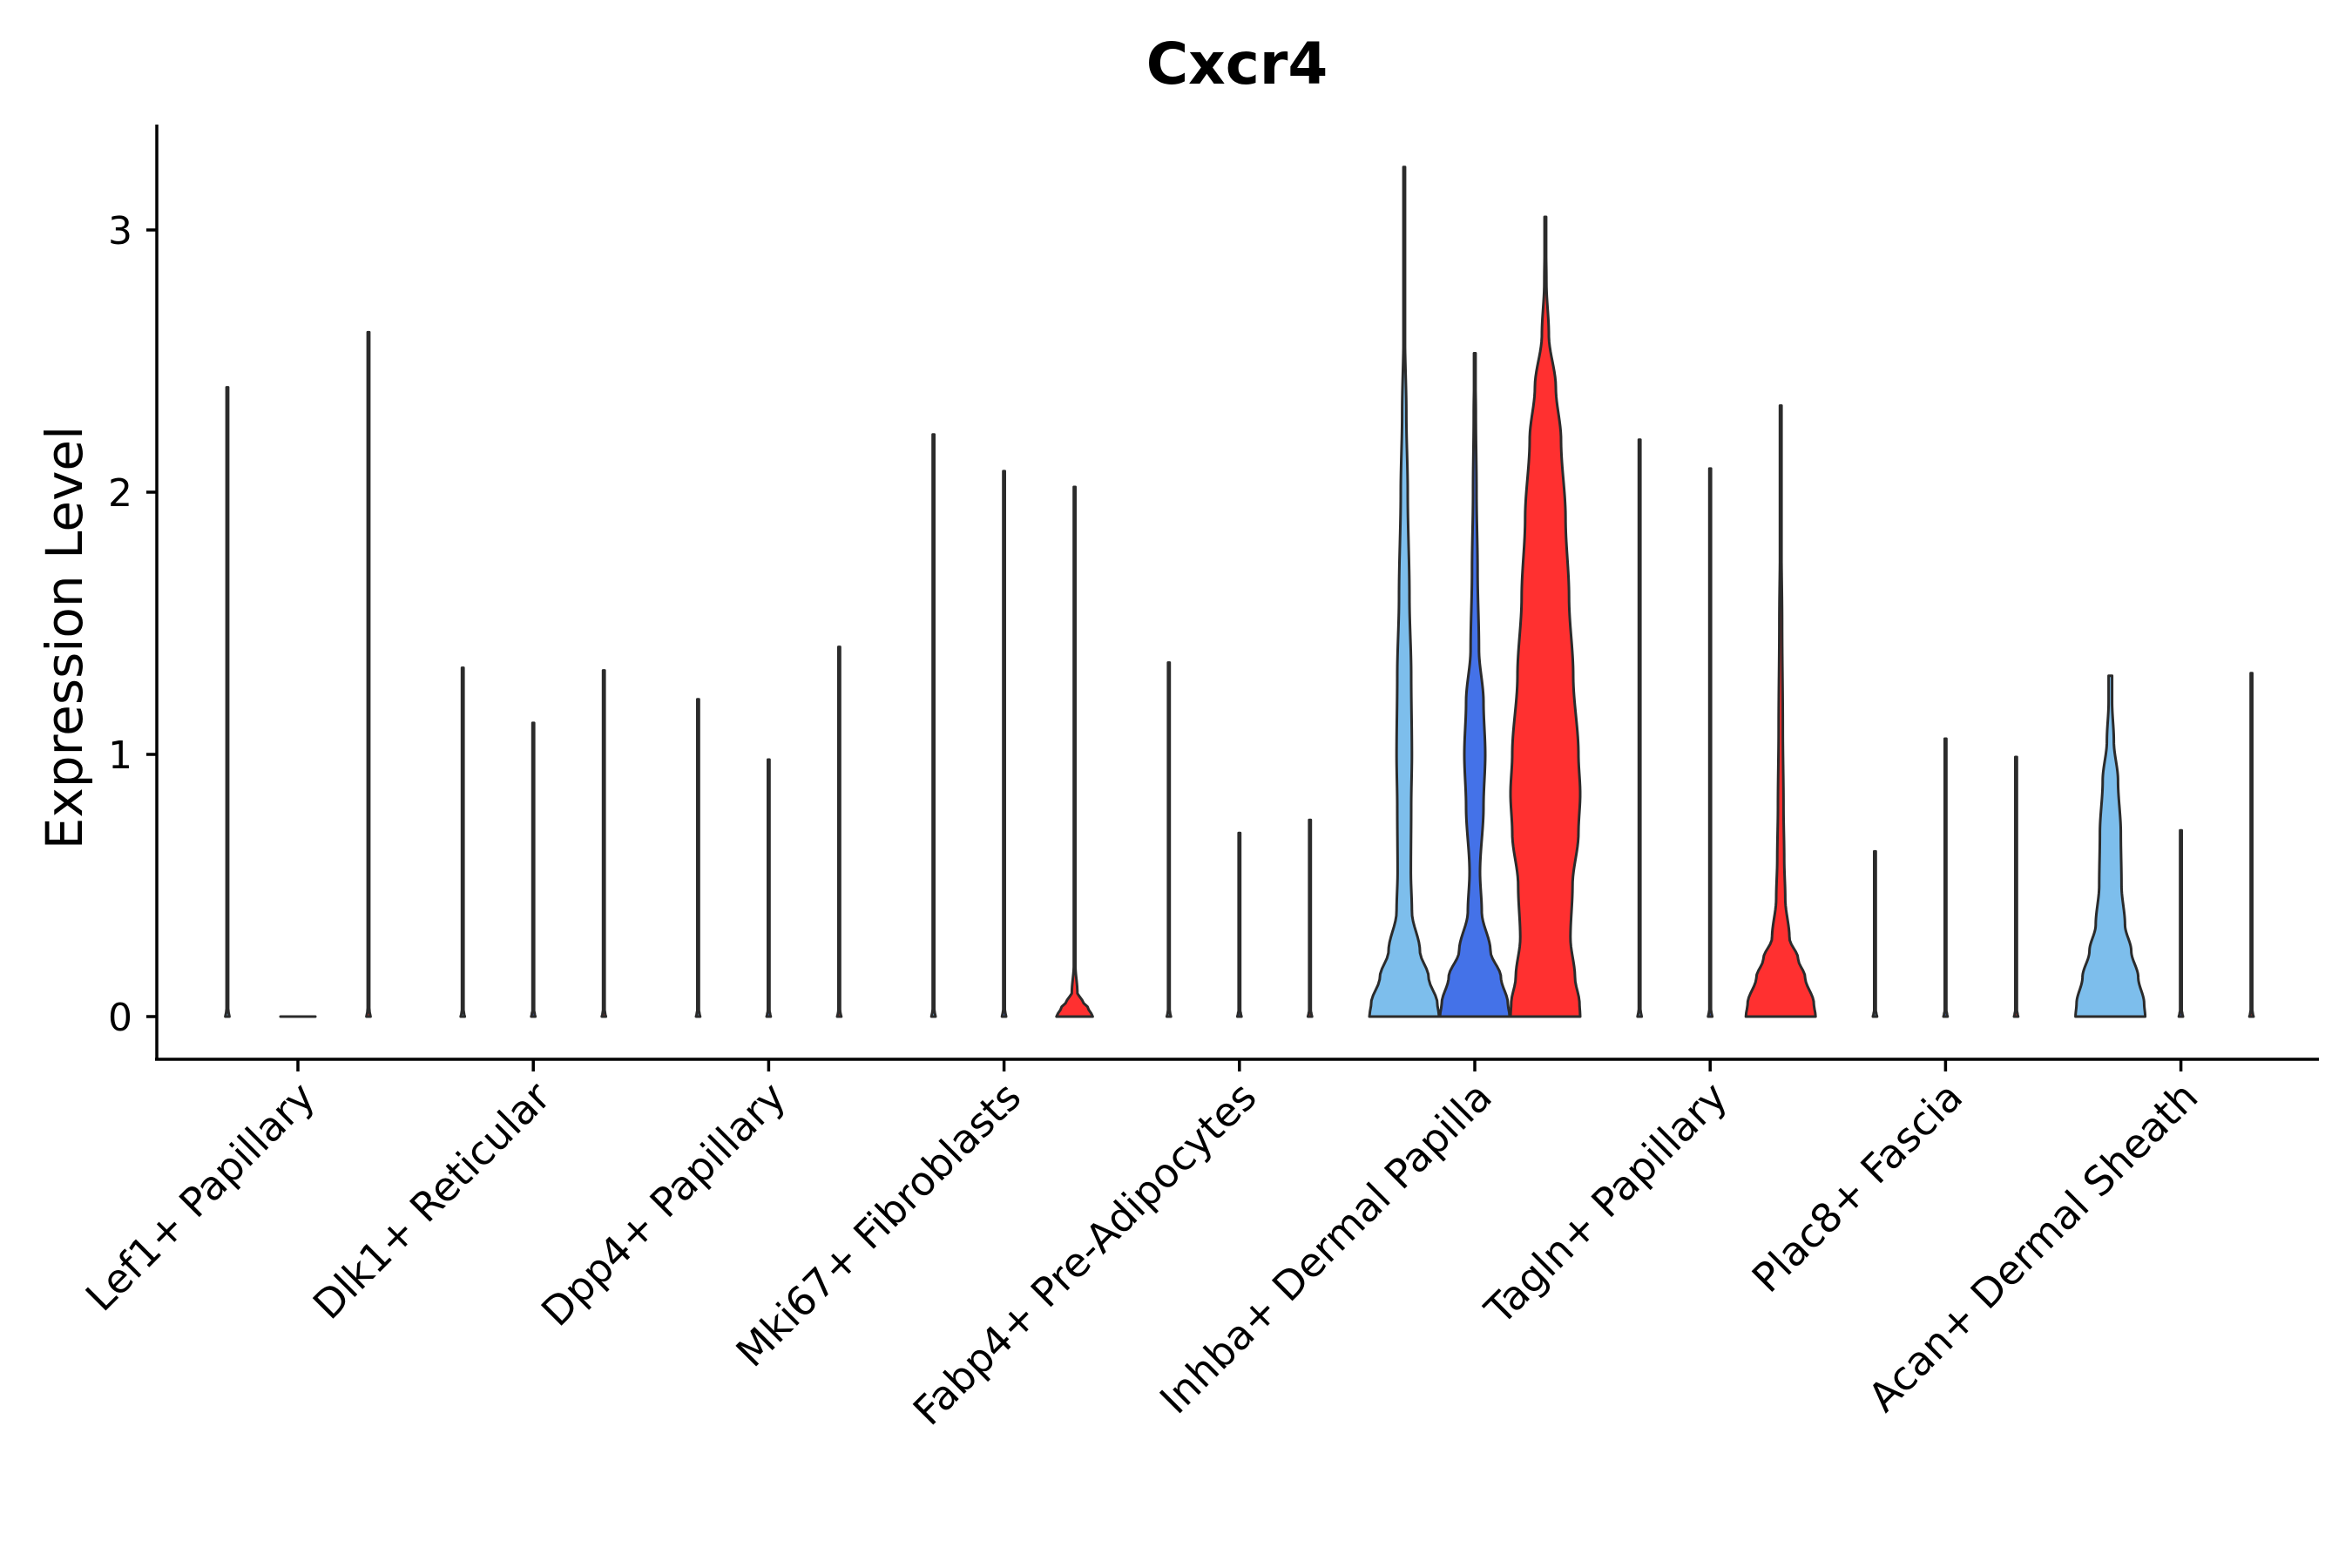 This screenshot has height=1568, width=2352. Describe the element at coordinates (1237, 64) in the screenshot. I see `chart-title: Cxcr4` at that location.